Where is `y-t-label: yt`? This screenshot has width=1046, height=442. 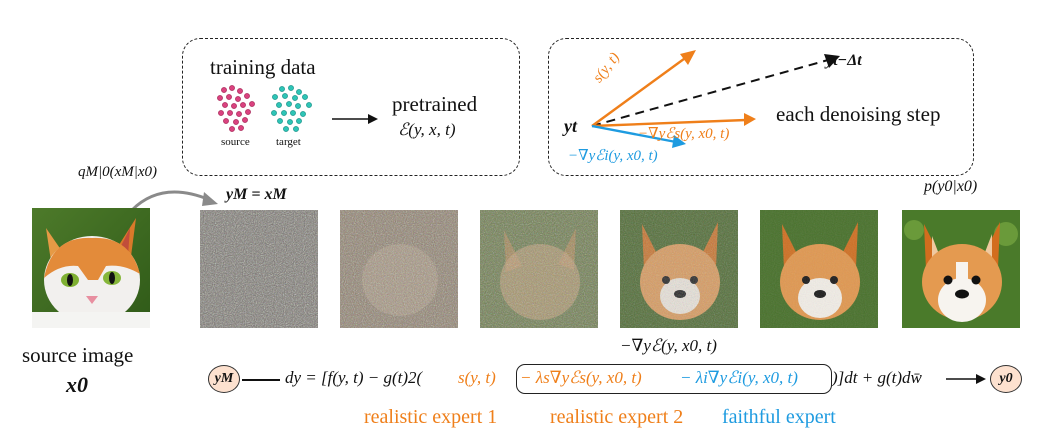
y-t-label: yt is located at coordinates (570, 126).